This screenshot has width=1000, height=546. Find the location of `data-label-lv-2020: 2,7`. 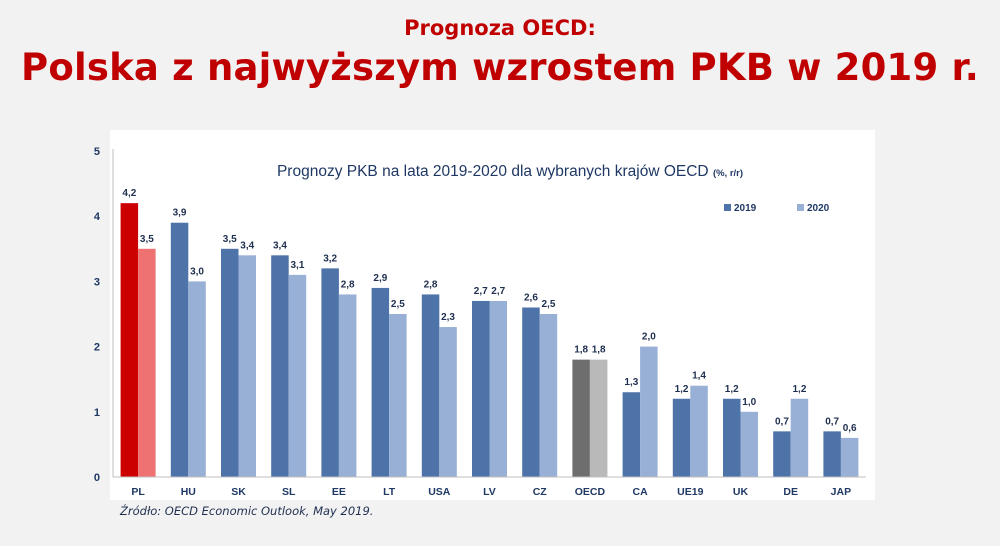

data-label-lv-2020: 2,7 is located at coordinates (498, 291).